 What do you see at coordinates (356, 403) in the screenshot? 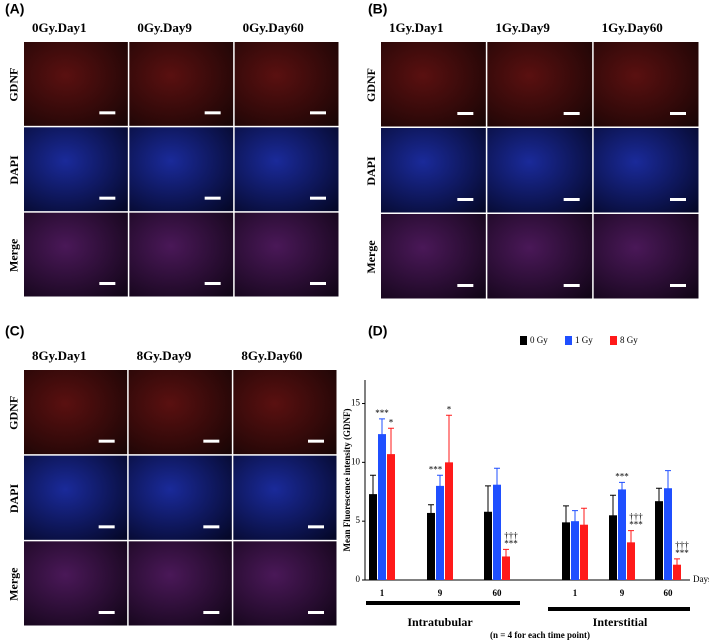
I see `y-tick-label: 15` at bounding box center [356, 403].